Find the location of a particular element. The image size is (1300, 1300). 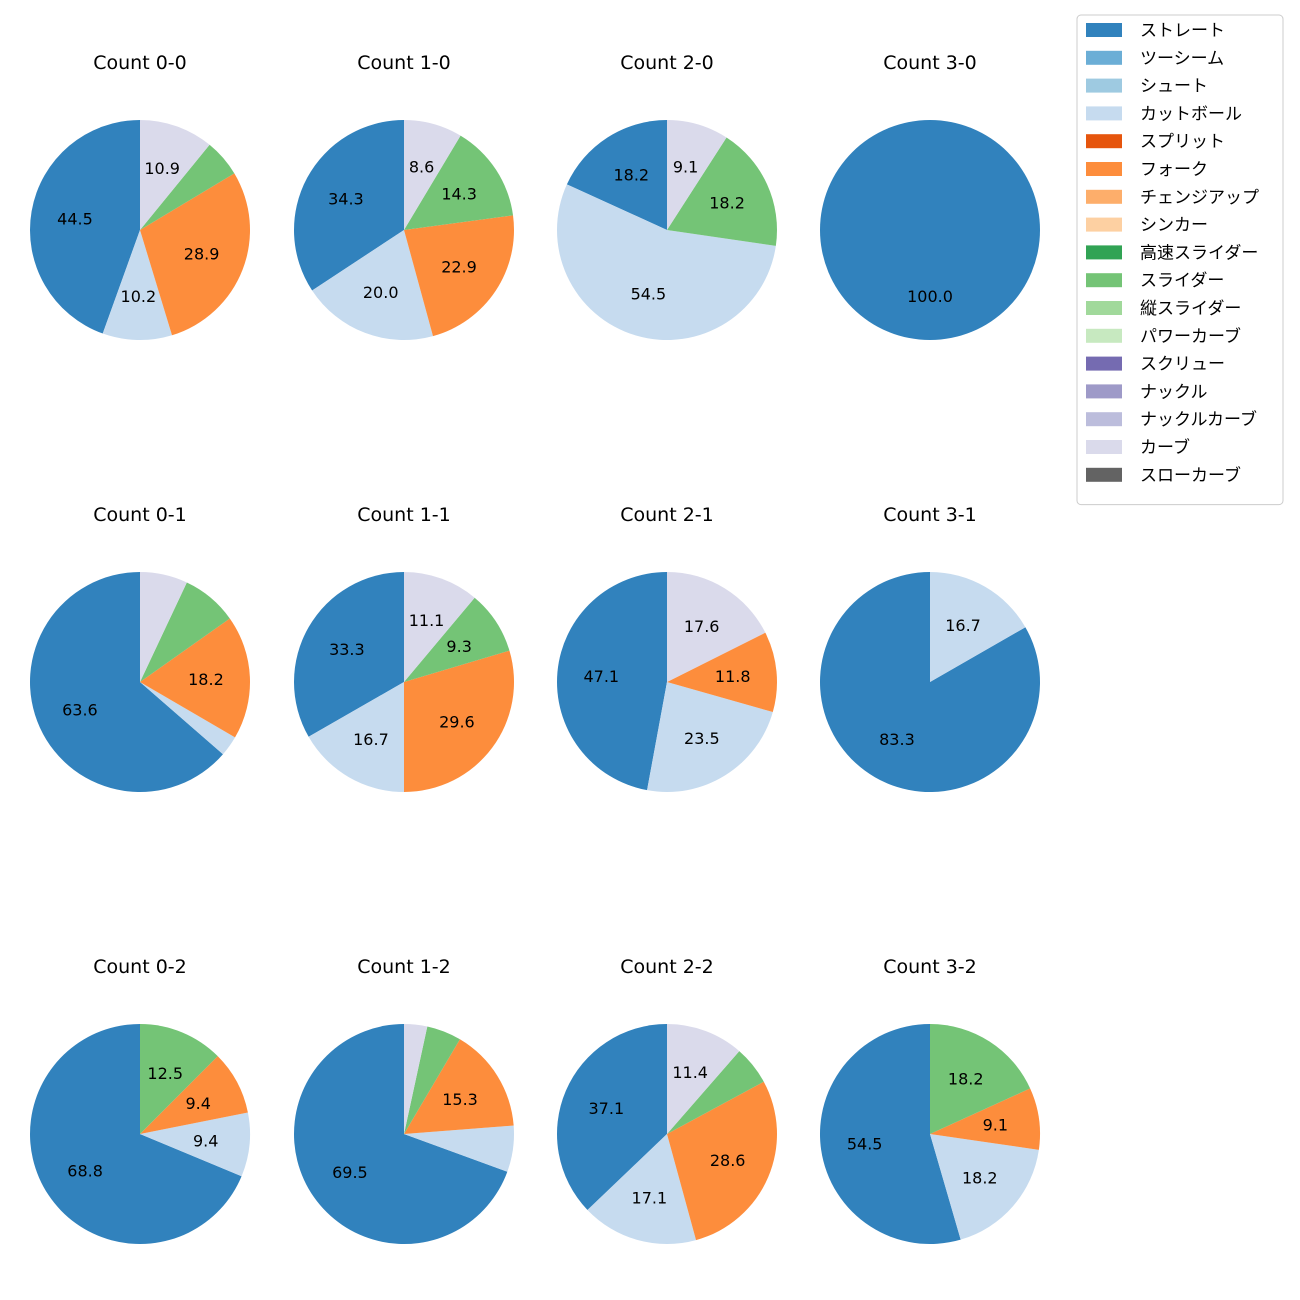

legend-item: ナックルカーブ is located at coordinates (1171, 419).